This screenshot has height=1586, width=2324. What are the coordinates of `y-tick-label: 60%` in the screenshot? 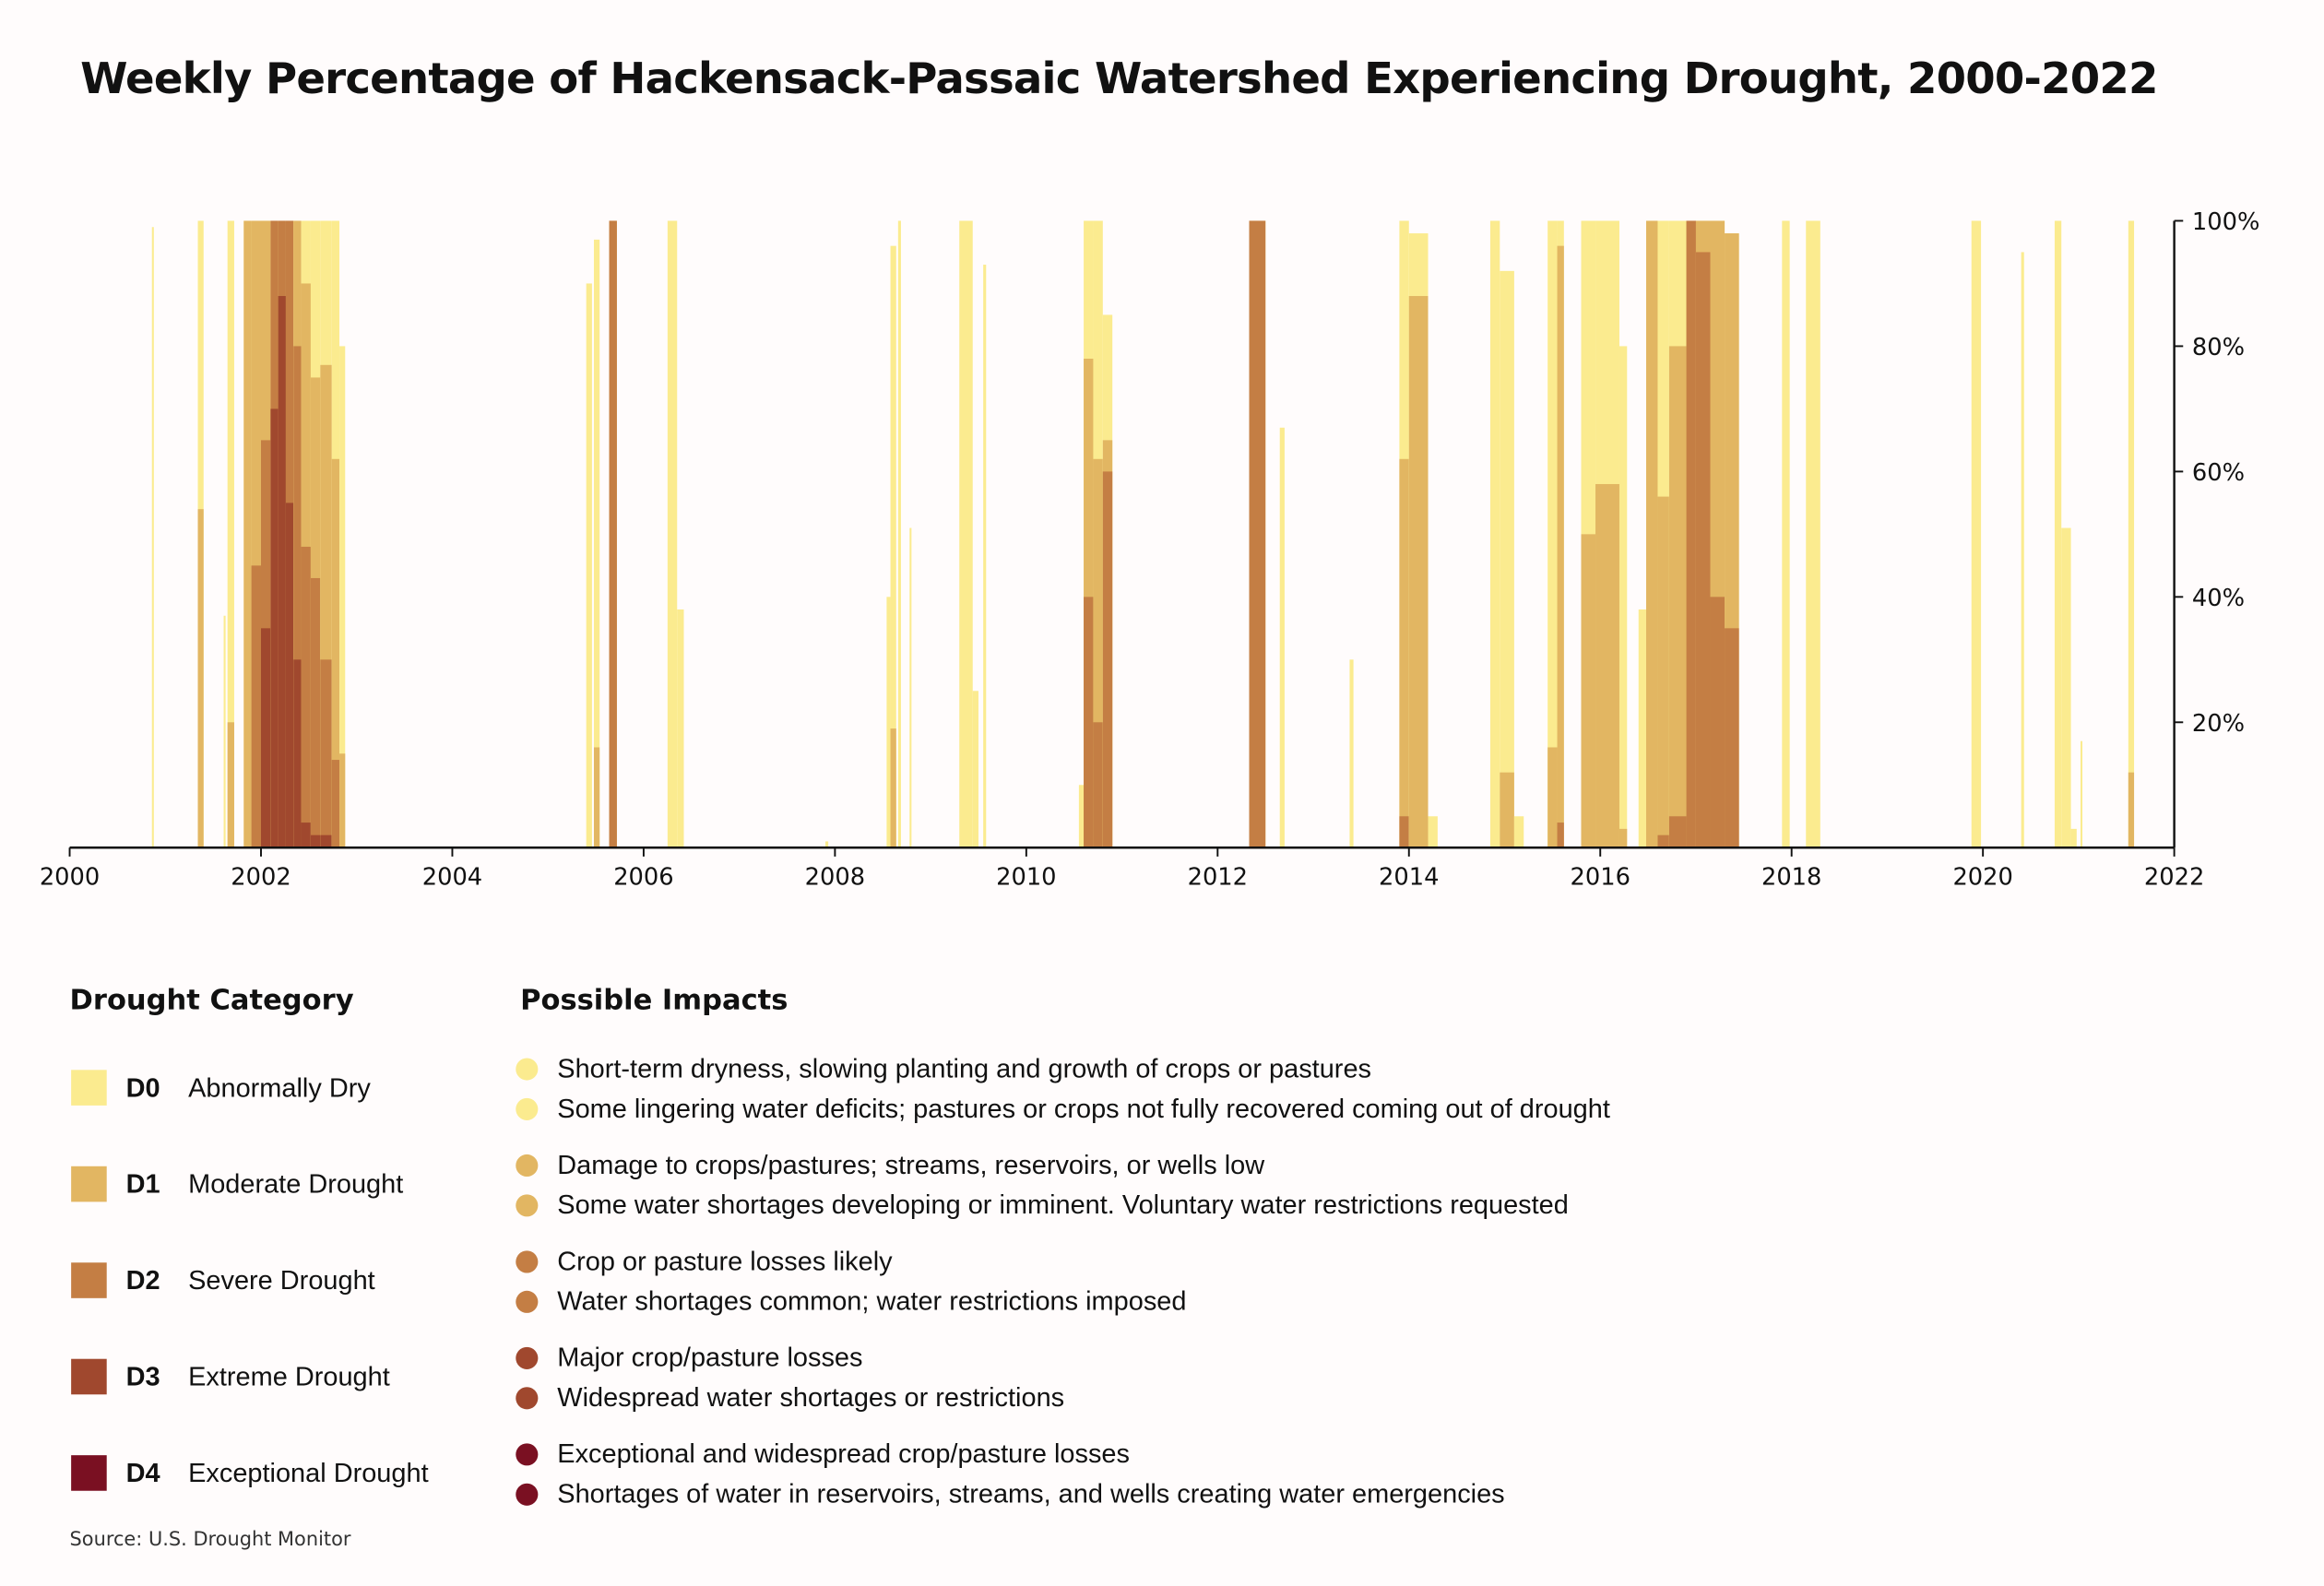 It's located at (2218, 473).